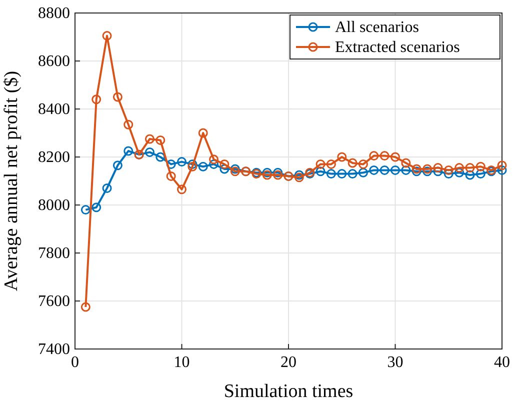 This screenshot has height=407, width=514. Describe the element at coordinates (377, 27) in the screenshot. I see `legend-label: All scenarios` at that location.